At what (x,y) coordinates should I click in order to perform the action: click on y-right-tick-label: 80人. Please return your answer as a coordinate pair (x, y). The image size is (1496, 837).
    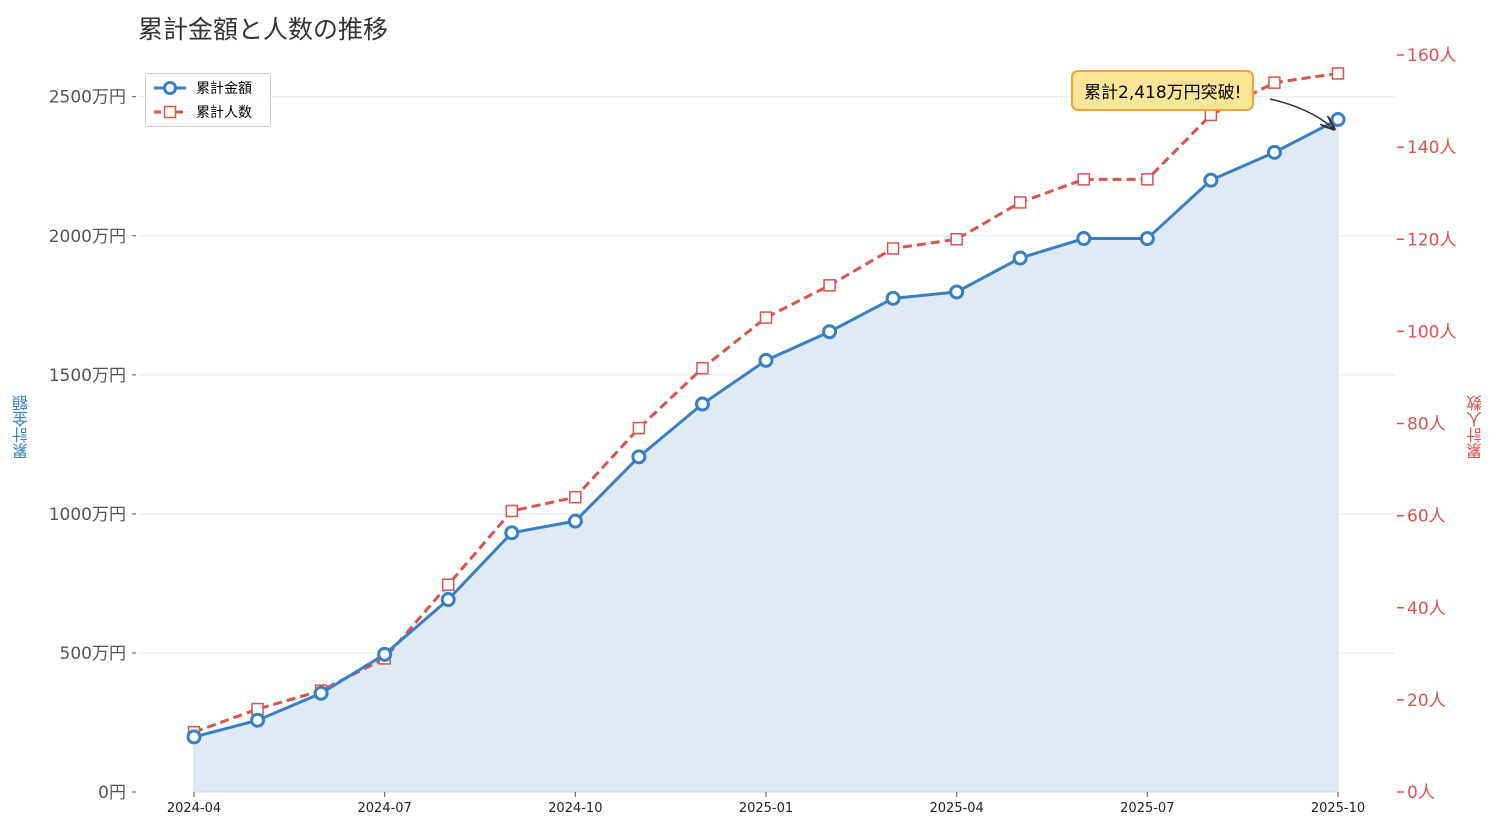
    Looking at the image, I should click on (1426, 425).